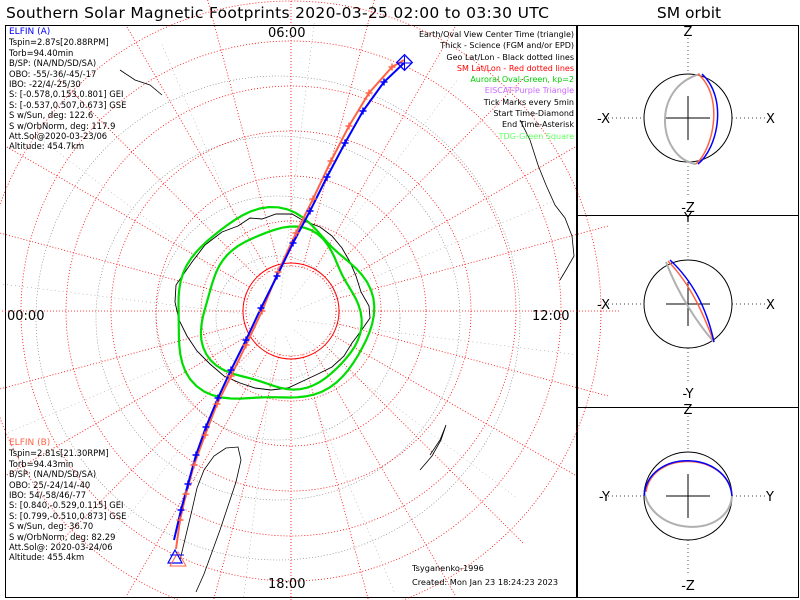 This screenshot has height=600, width=800. I want to click on clock-label-bottom: 18:00, so click(287, 584).